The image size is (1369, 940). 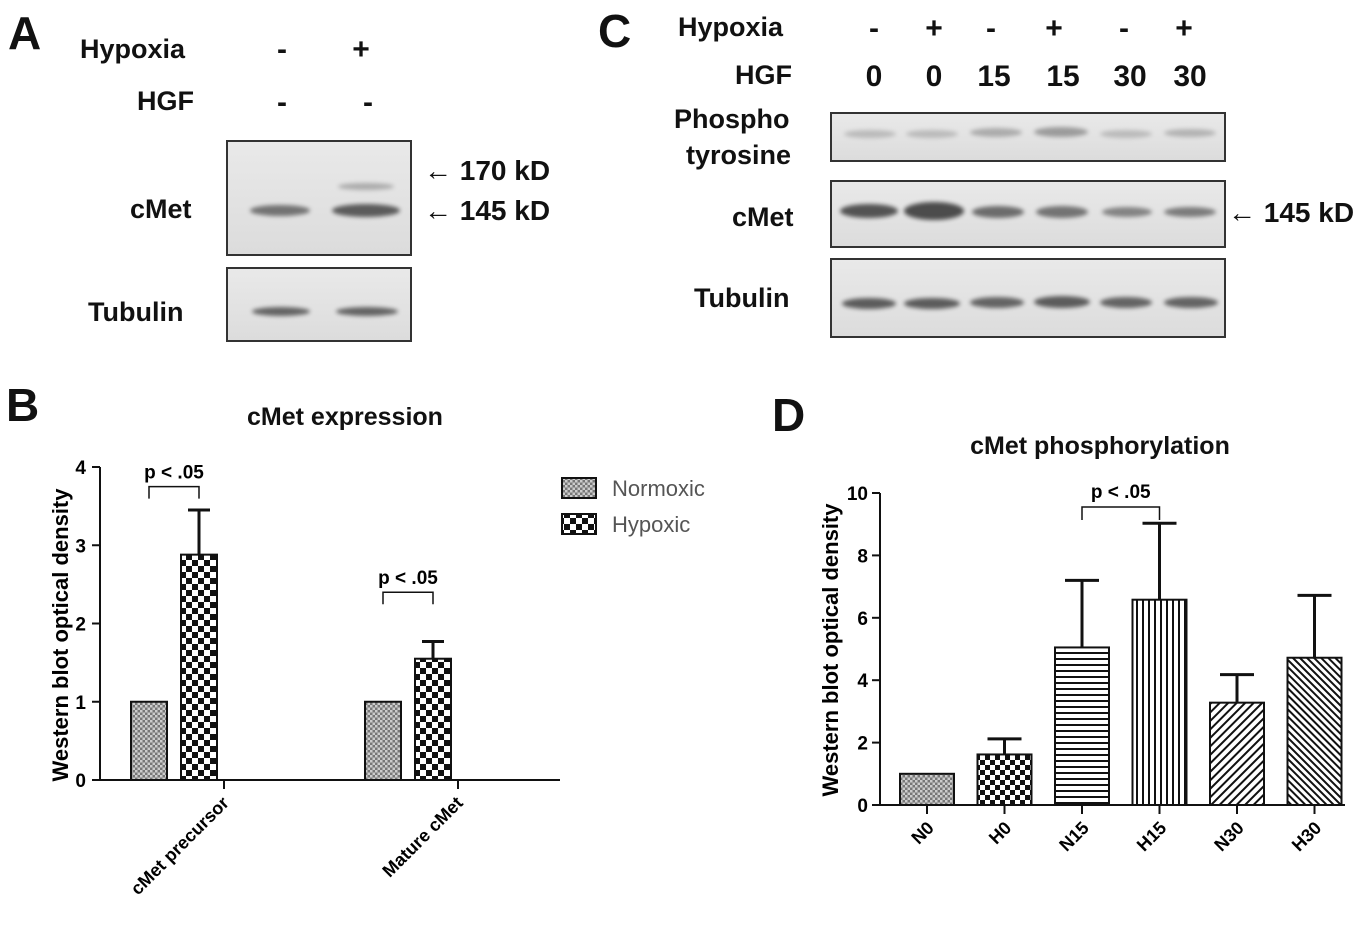 What do you see at coordinates (80, 781) in the screenshot?
I see `chart-b-y-tick-label: 0` at bounding box center [80, 781].